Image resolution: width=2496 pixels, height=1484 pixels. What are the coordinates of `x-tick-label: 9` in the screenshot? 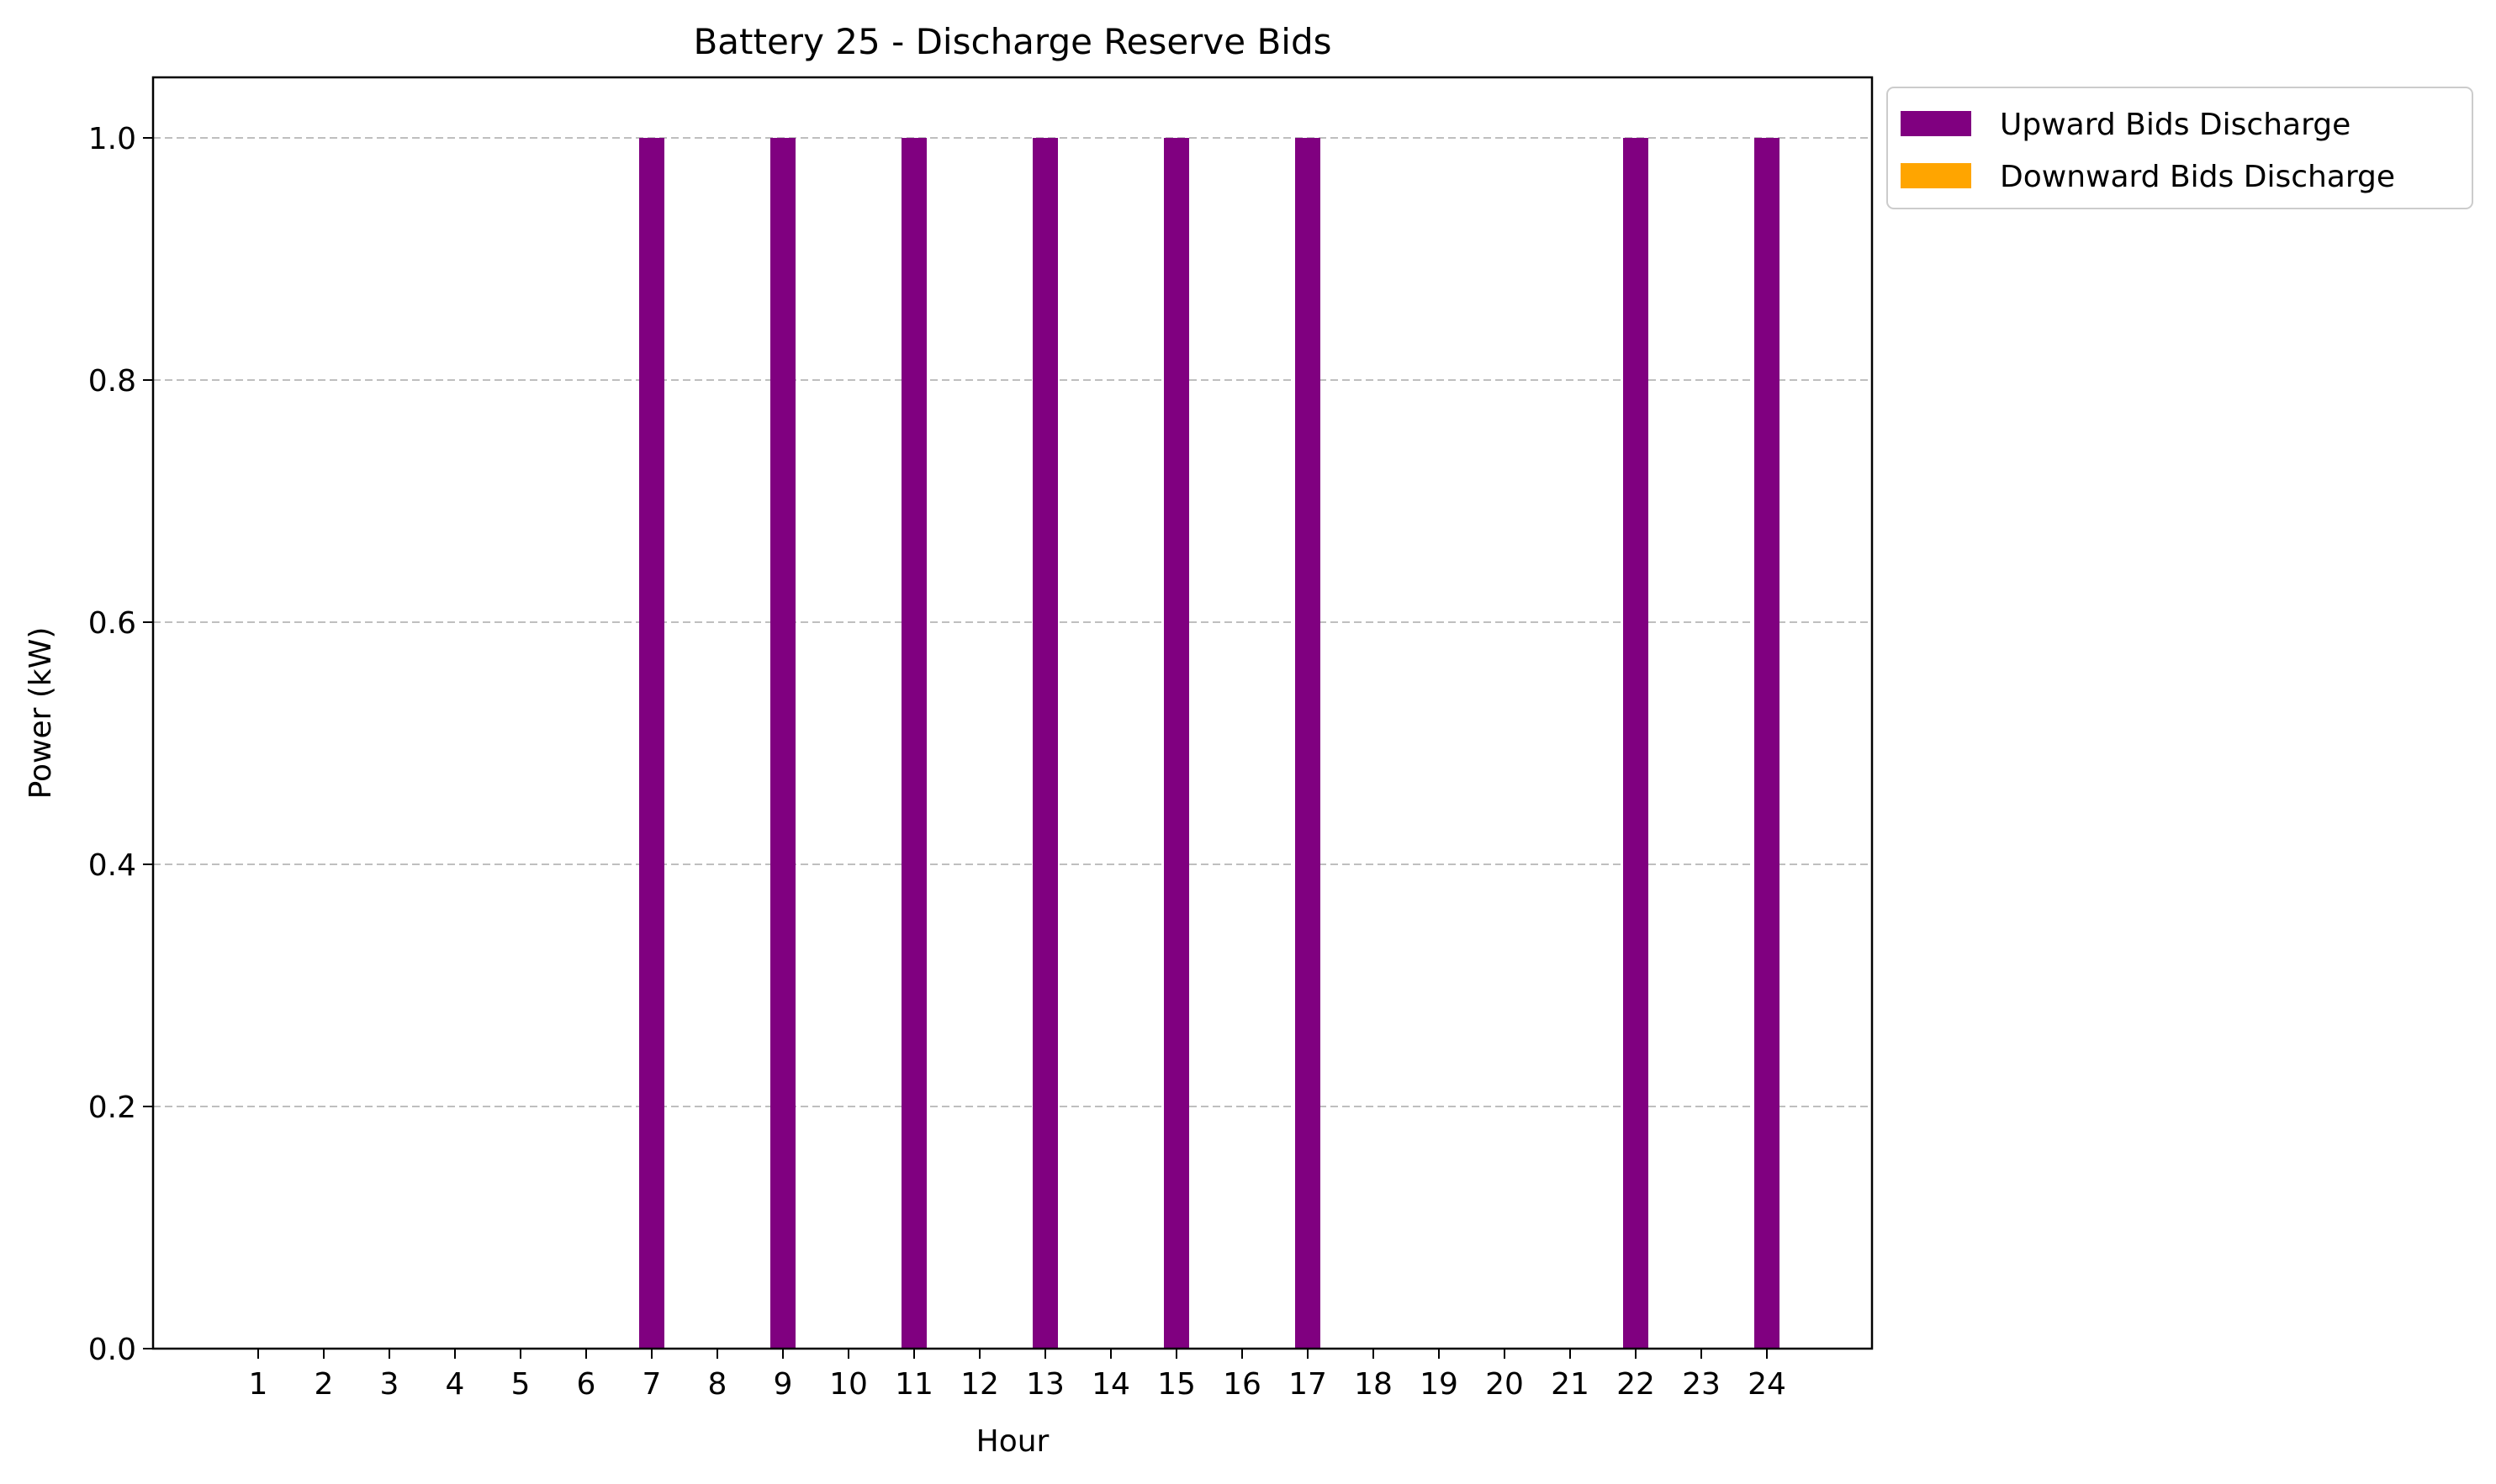 It's located at (783, 1384).